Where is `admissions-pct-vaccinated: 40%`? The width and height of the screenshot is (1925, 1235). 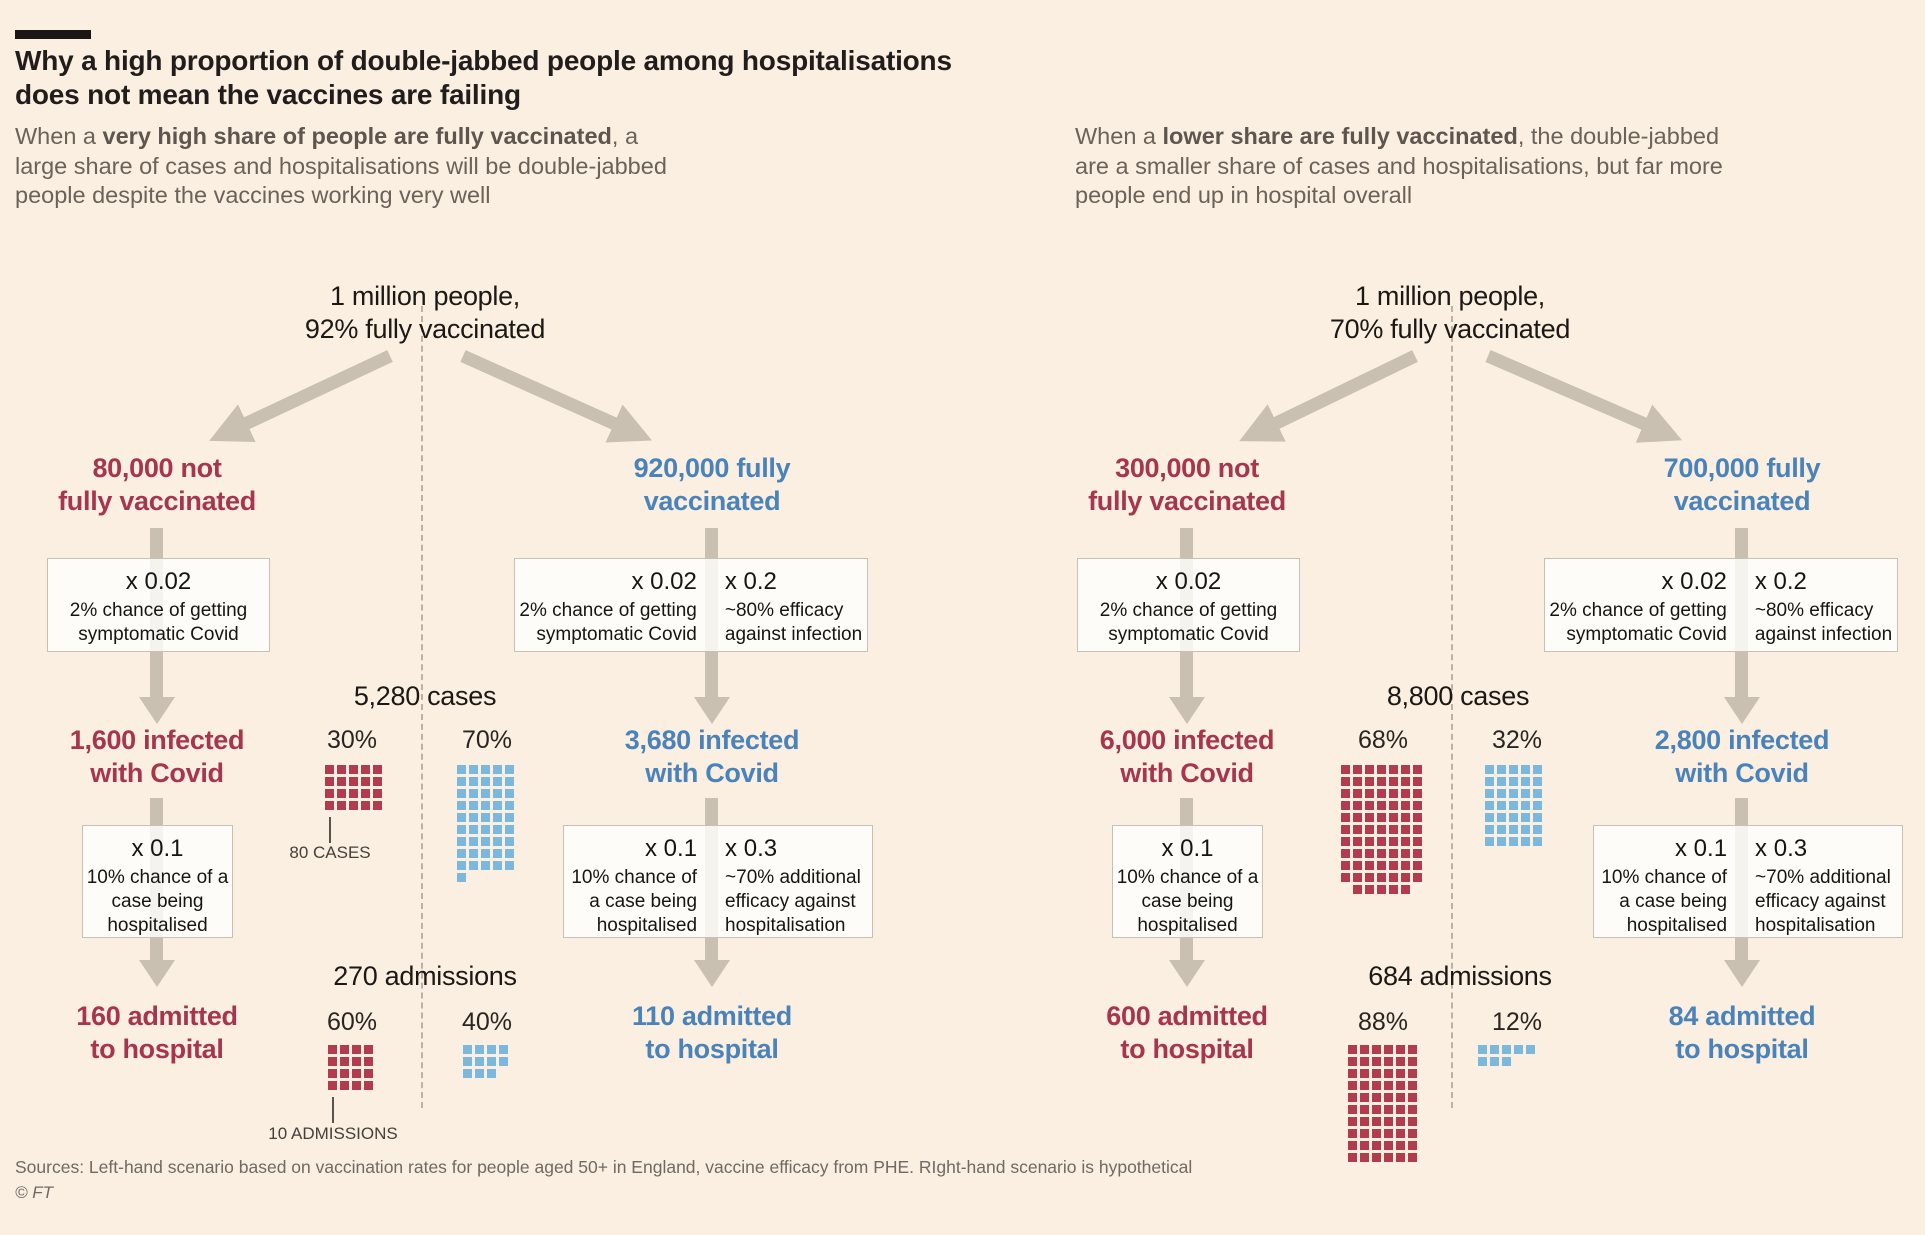
admissions-pct-vaccinated: 40% is located at coordinates (487, 1022).